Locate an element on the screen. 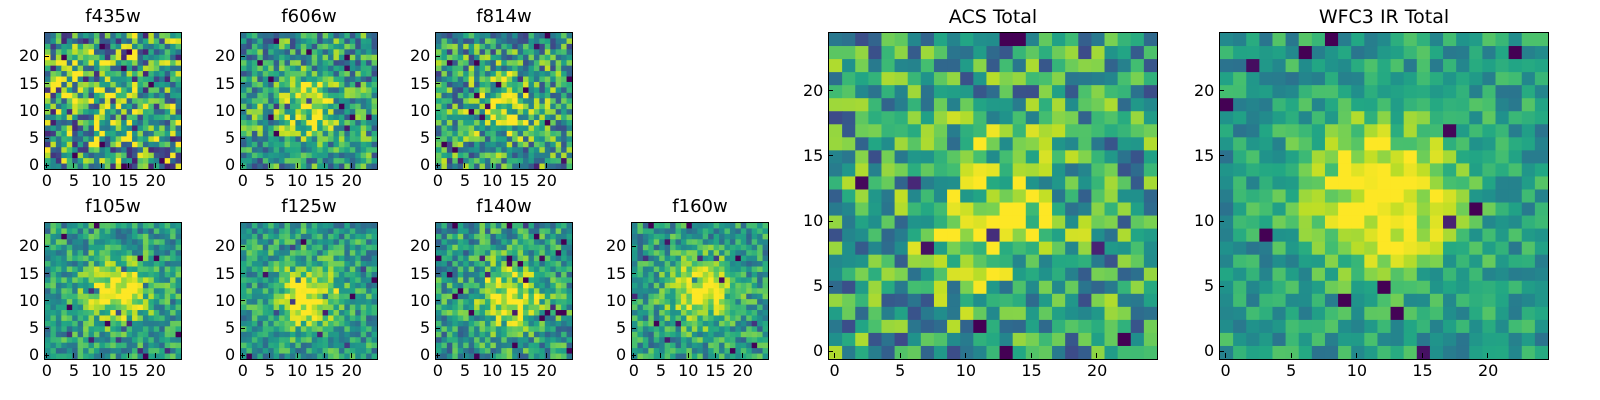 Image resolution: width=1600 pixels, height=400 pixels. panel-f435w: f435w 0 5 10 15 20 0 5 10 15 20 is located at coordinates (100, 97).